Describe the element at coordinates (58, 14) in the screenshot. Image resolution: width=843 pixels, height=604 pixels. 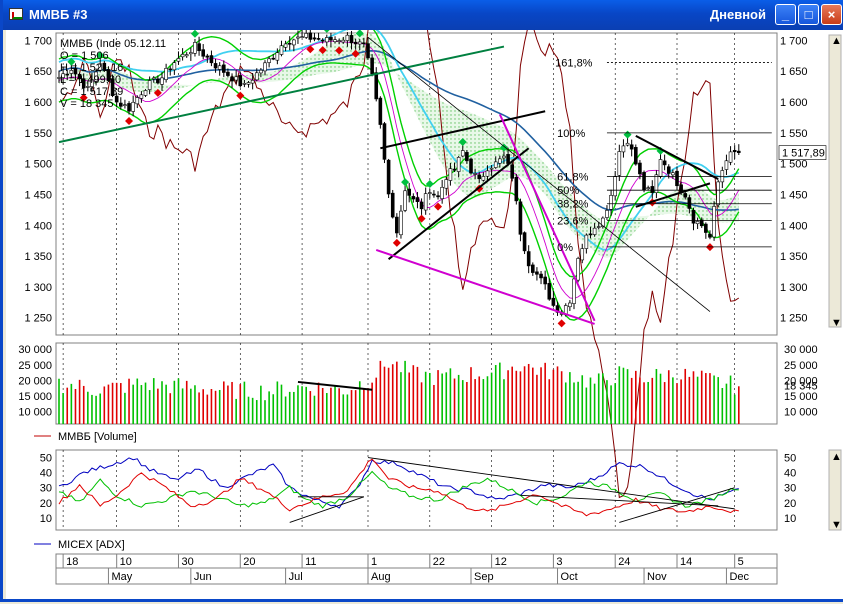
I see `window-title: ММВБ #3` at that location.